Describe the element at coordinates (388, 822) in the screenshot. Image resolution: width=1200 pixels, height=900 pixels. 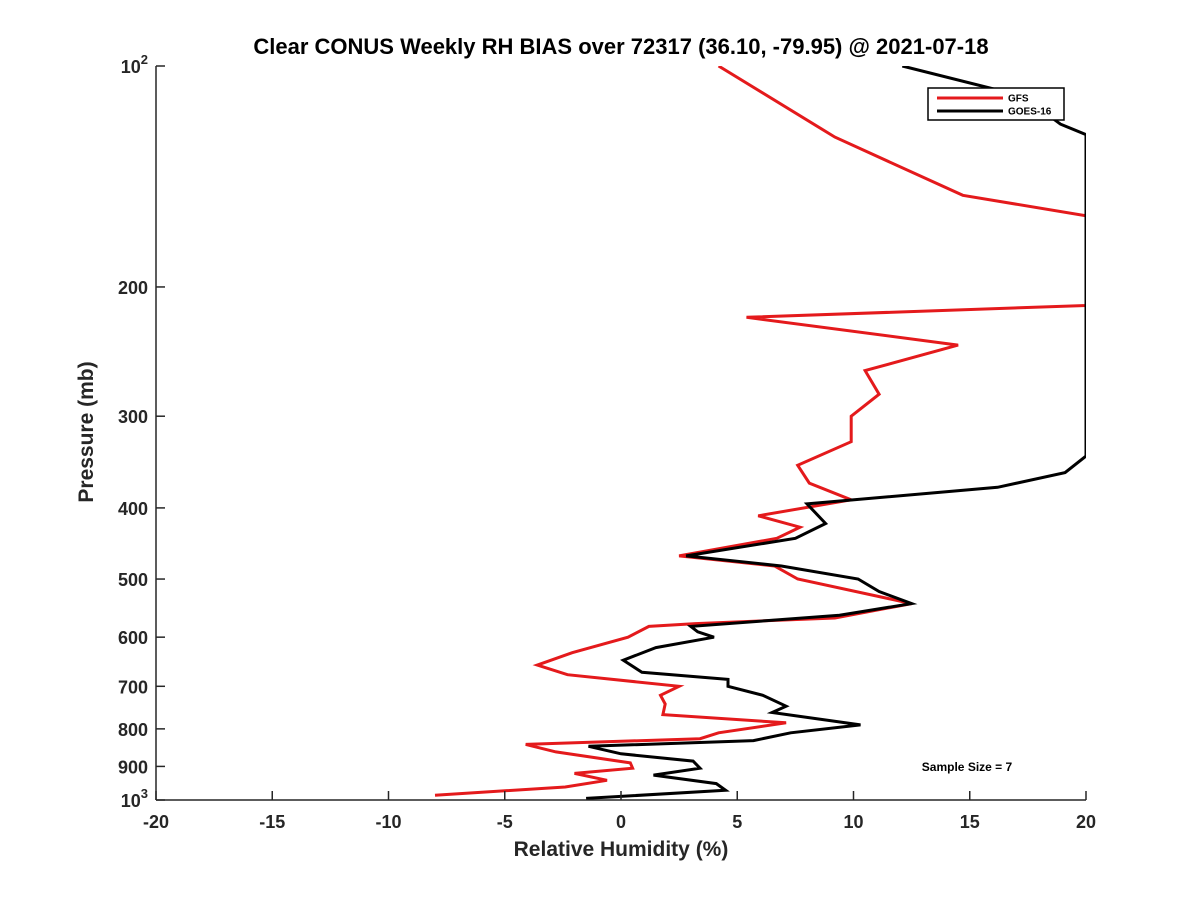
I see `x-tick-label: -10` at that location.